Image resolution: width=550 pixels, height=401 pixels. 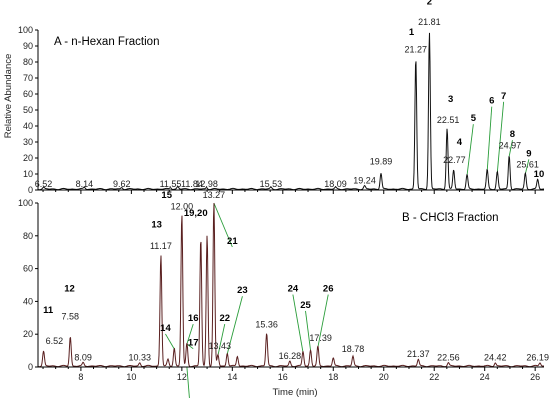 I want to click on retention-time-label: 22.51, so click(x=448, y=120).